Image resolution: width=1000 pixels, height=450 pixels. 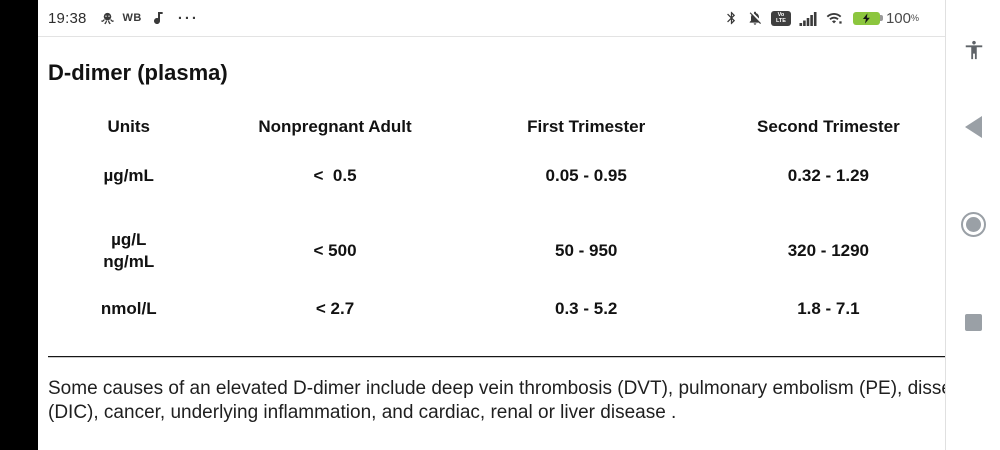 What do you see at coordinates (335, 308) in the screenshot?
I see `nonpregnant-adult-cell: < 2.7` at bounding box center [335, 308].